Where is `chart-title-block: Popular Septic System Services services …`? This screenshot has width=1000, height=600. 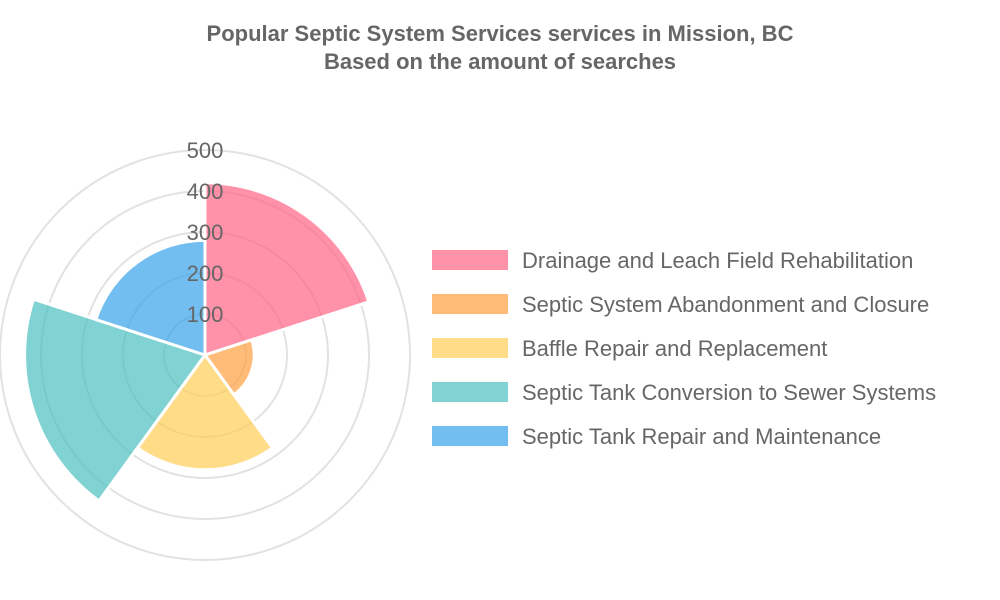
chart-title-block: Popular Septic System Services services … is located at coordinates (500, 48).